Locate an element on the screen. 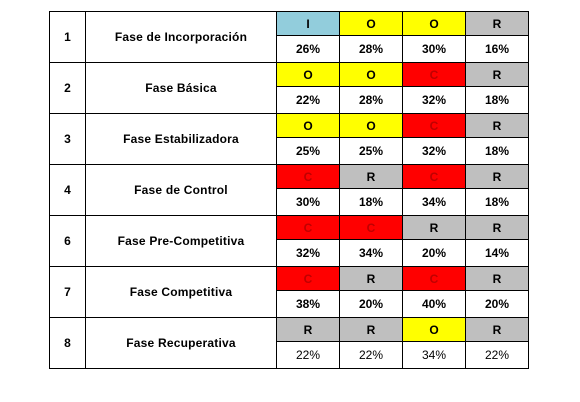 This screenshot has height=402, width=580. phase-number: 7 is located at coordinates (67, 292).